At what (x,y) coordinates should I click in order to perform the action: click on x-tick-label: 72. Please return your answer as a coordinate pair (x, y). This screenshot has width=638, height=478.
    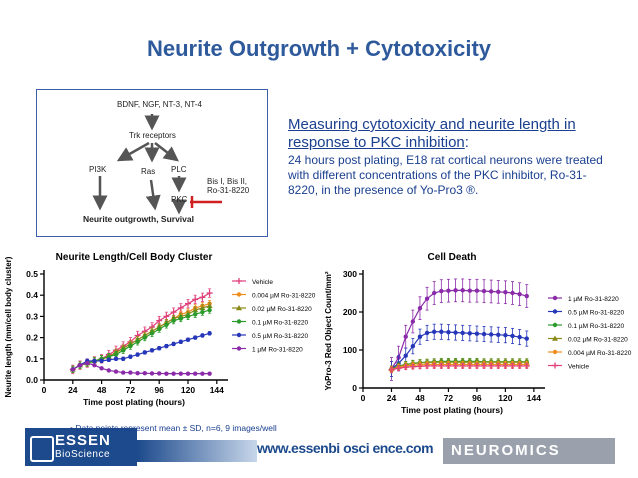
    Looking at the image, I should click on (131, 390).